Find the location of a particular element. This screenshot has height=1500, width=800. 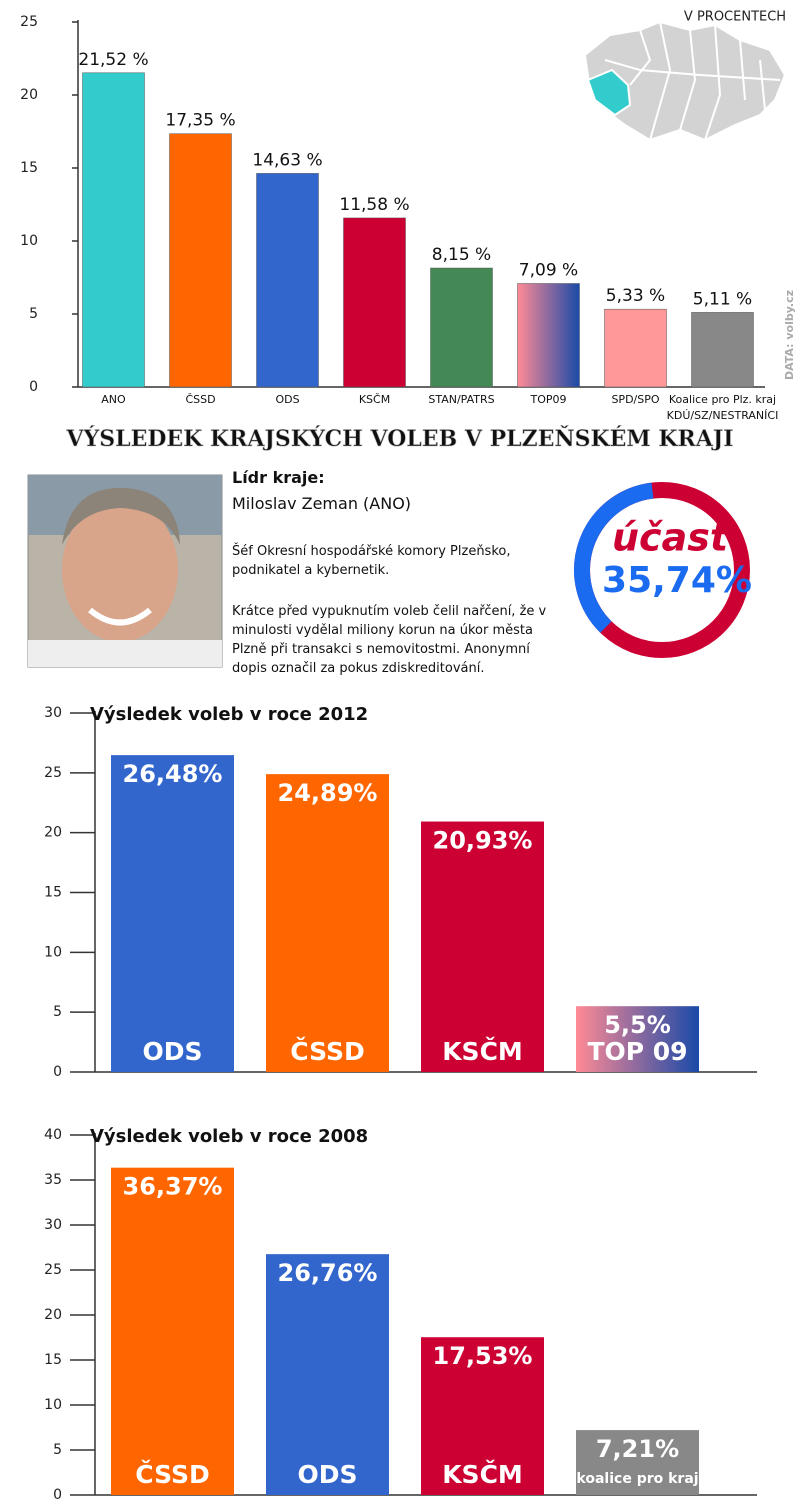

value-label: 36,37% is located at coordinates (173, 1187).